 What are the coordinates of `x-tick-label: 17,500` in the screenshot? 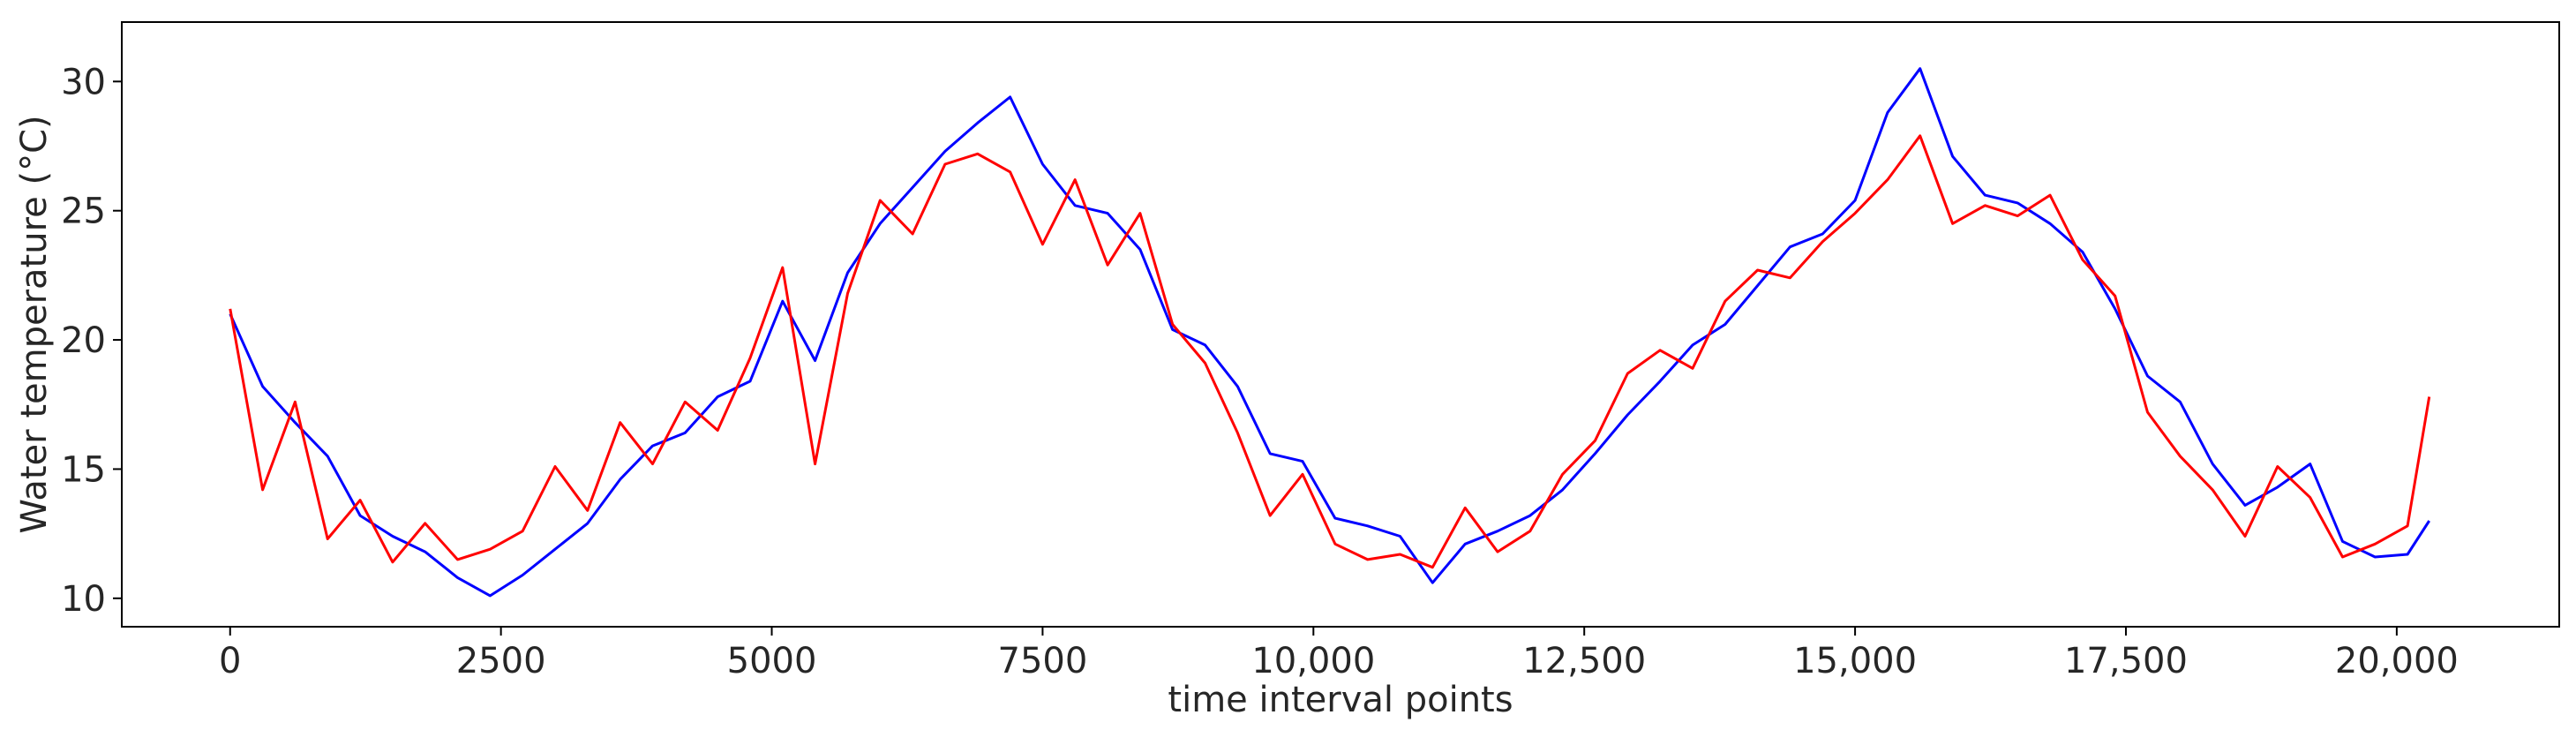 It's located at (2126, 661).